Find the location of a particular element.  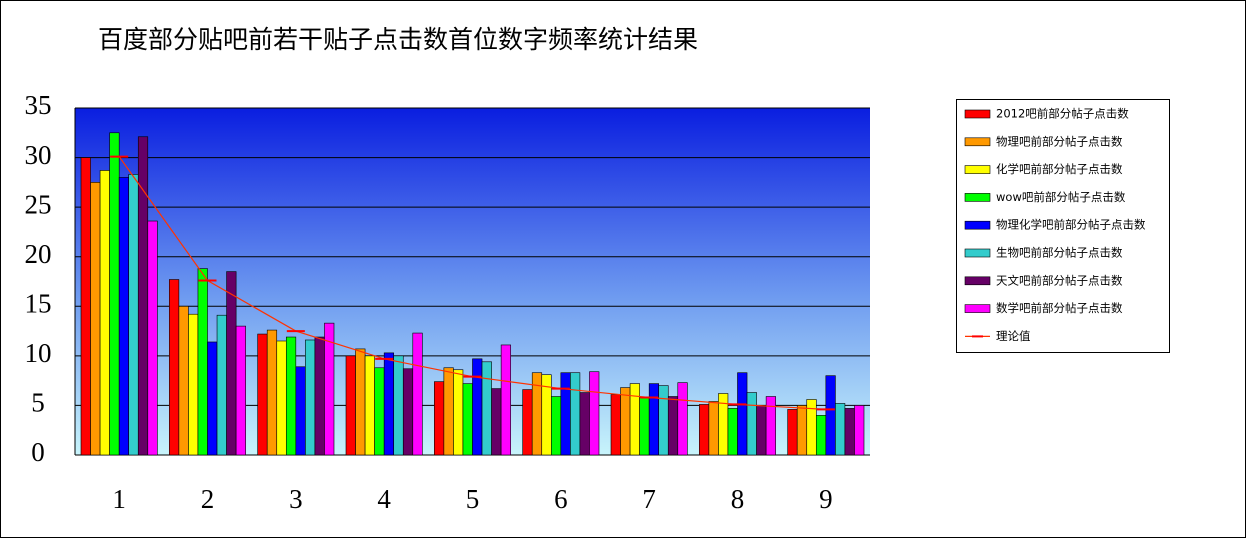

legend-label: 化学吧前部分帖子点击数 is located at coordinates (1059, 169).